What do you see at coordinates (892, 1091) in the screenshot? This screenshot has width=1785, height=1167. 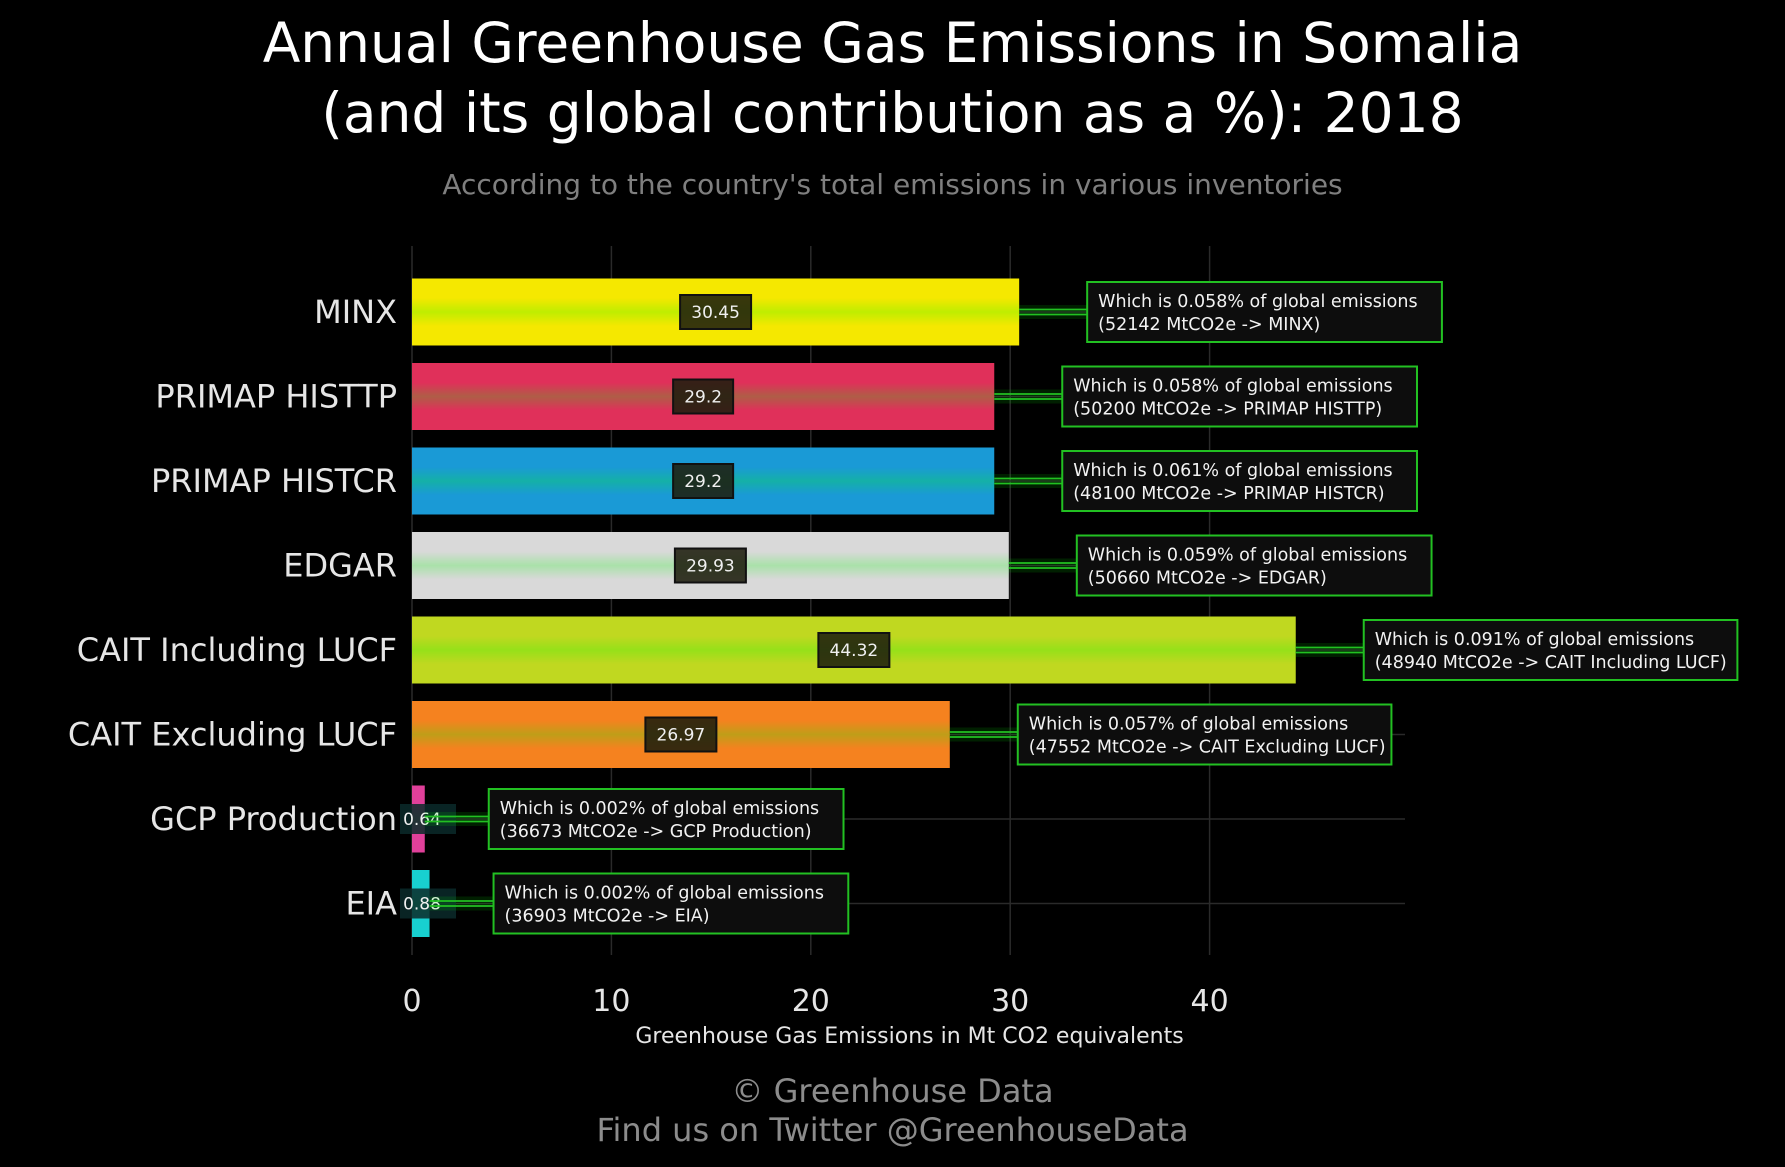 I see `footer-copyright: © Greenhouse Data` at bounding box center [892, 1091].